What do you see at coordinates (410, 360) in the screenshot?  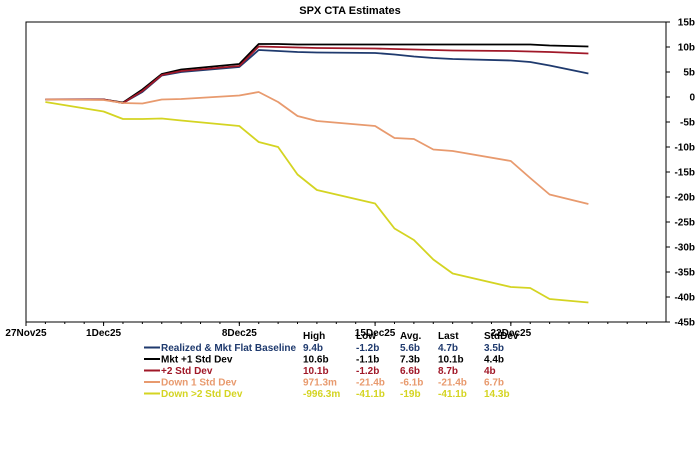 I see `stats-value: 7.3b` at bounding box center [410, 360].